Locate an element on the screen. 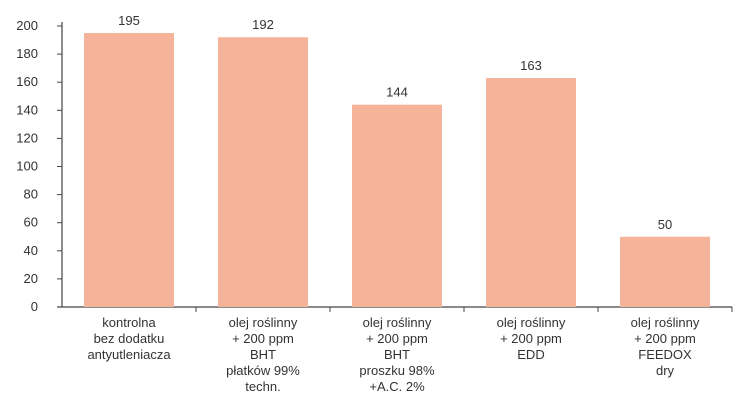 The image size is (737, 410). y-tick-label: 100 is located at coordinates (27, 166).